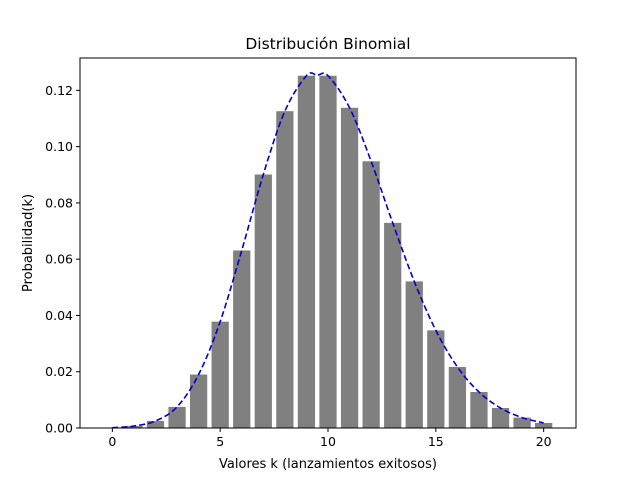  I want to click on y-tick-label: 0.08, so click(59, 202).